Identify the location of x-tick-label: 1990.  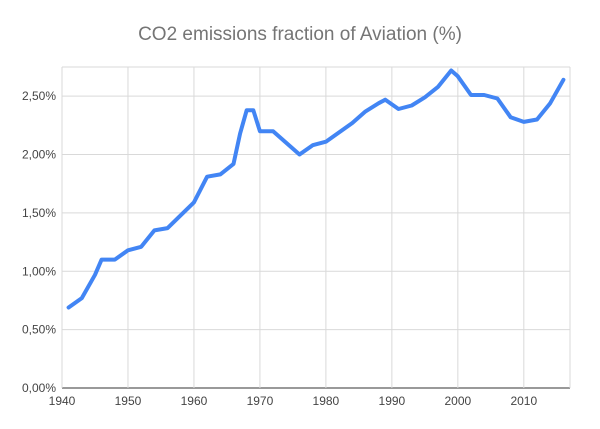
(392, 401).